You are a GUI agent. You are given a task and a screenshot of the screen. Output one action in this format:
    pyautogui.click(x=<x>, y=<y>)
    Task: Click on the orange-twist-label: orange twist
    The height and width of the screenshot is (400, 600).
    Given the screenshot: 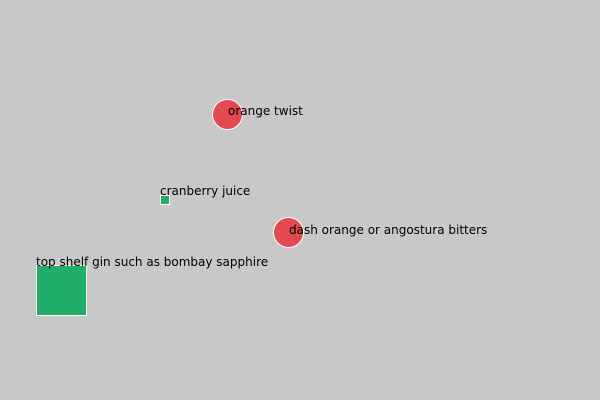 What is the action you would take?
    pyautogui.click(x=265, y=111)
    